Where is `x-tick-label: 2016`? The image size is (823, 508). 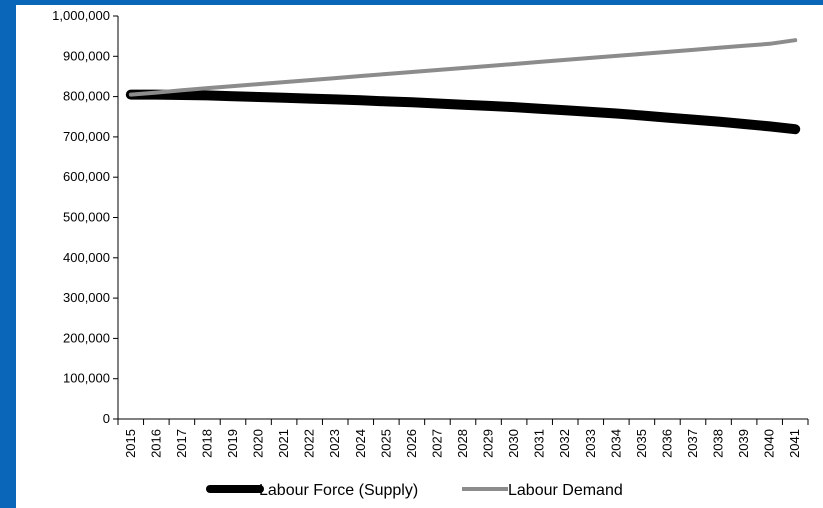 x-tick-label: 2016 is located at coordinates (155, 443).